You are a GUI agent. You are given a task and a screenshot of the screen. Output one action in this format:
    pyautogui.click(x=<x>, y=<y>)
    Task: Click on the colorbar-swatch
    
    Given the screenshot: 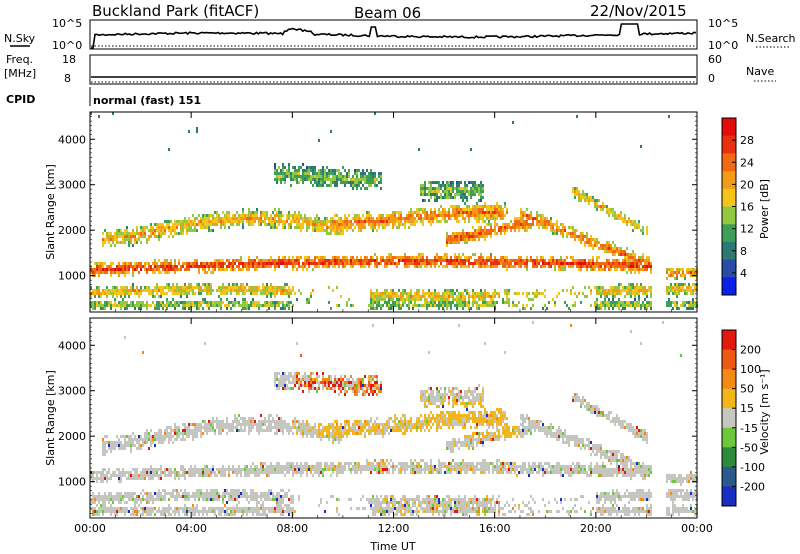 What is the action you would take?
    pyautogui.click(x=729, y=144)
    